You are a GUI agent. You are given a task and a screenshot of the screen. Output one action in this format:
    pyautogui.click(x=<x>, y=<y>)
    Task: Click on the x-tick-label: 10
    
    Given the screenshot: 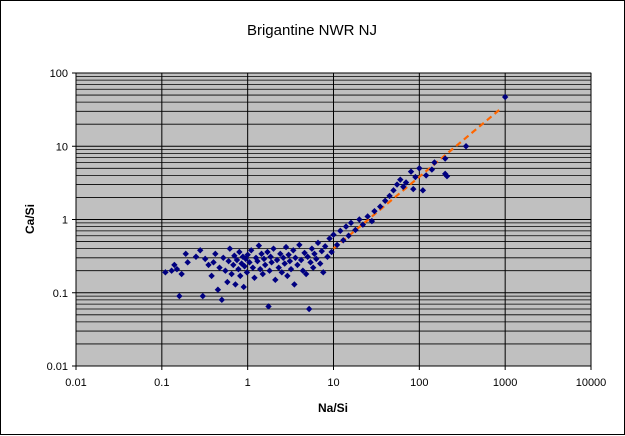 What is the action you would take?
    pyautogui.click(x=333, y=383)
    